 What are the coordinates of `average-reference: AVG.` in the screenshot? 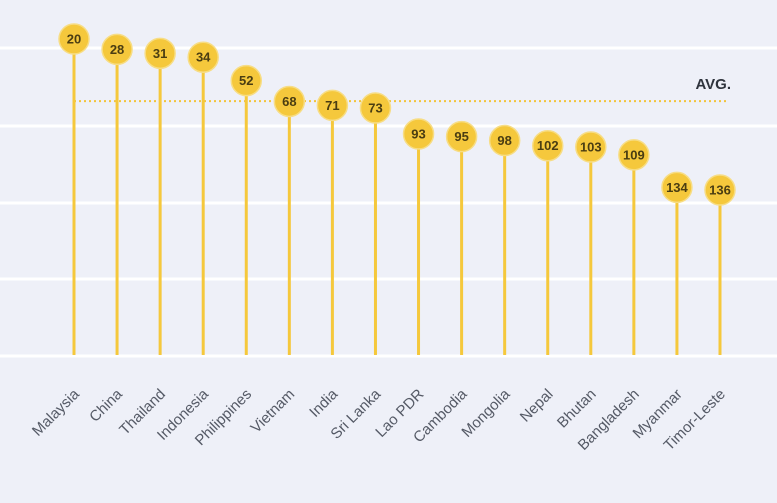 It's located at (402, 89).